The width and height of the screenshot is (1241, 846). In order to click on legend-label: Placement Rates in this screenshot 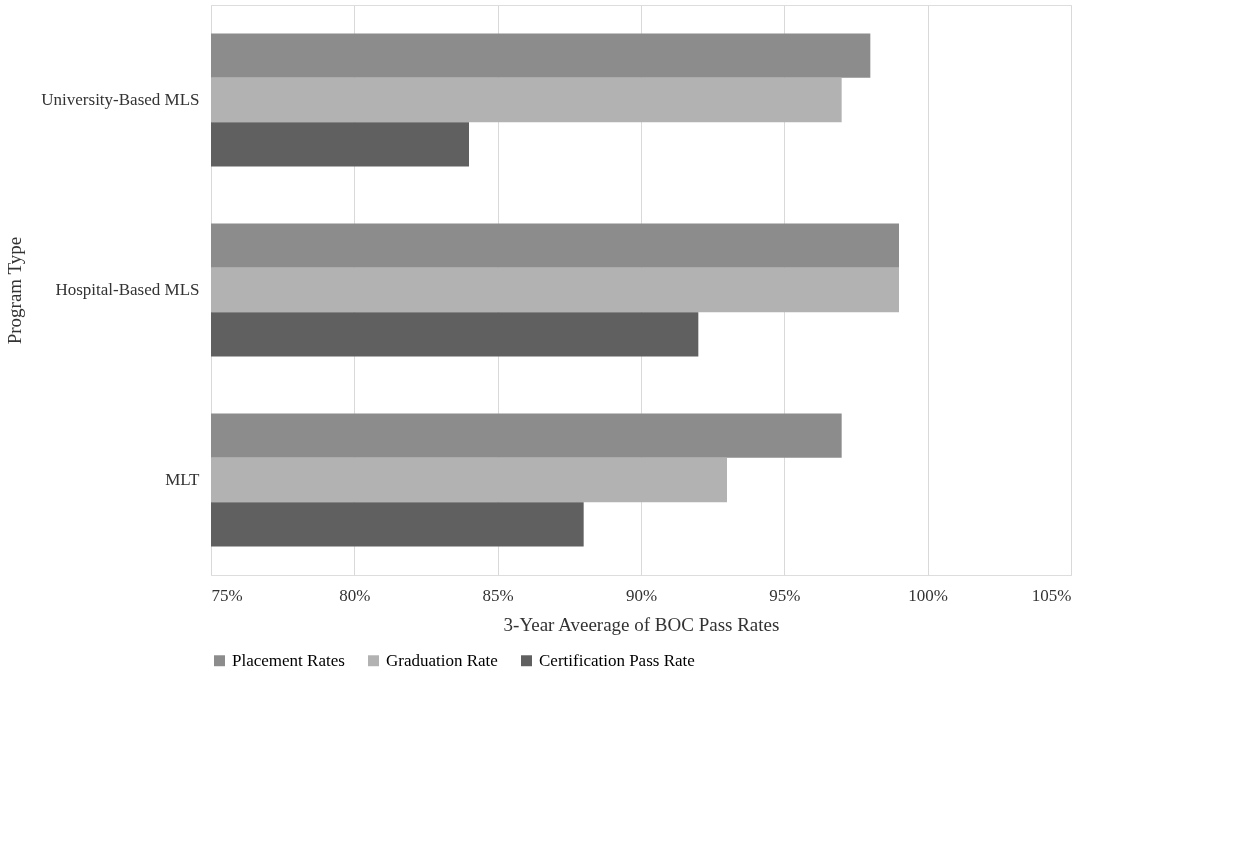, I will do `click(288, 660)`.